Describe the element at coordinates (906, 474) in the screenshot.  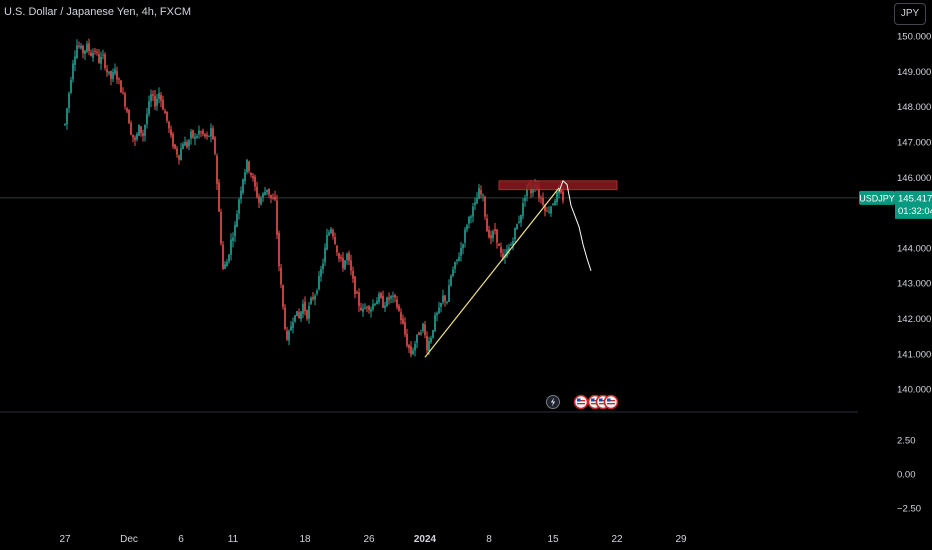
I see `indicator-tick-label: 0.00` at that location.